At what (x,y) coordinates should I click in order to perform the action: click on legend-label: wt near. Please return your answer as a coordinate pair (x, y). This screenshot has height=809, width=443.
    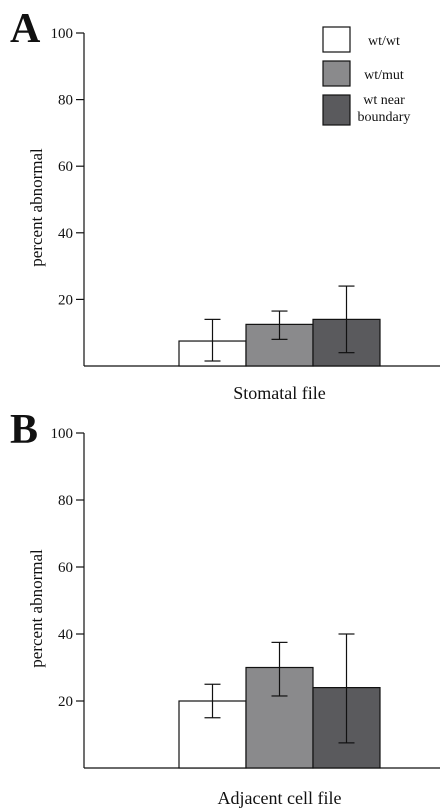
    Looking at the image, I should click on (384, 100).